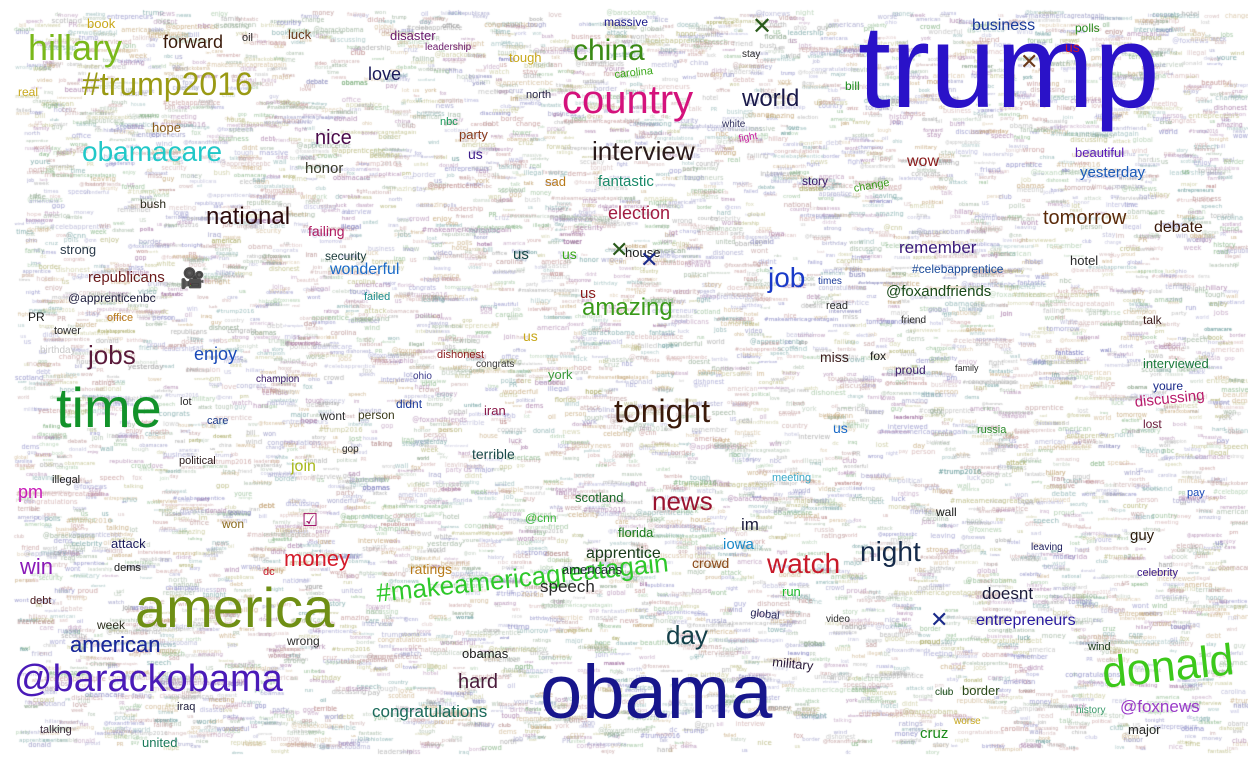 This screenshot has height=768, width=1248. What do you see at coordinates (923, 161) in the screenshot?
I see `cloud-word: wow` at bounding box center [923, 161].